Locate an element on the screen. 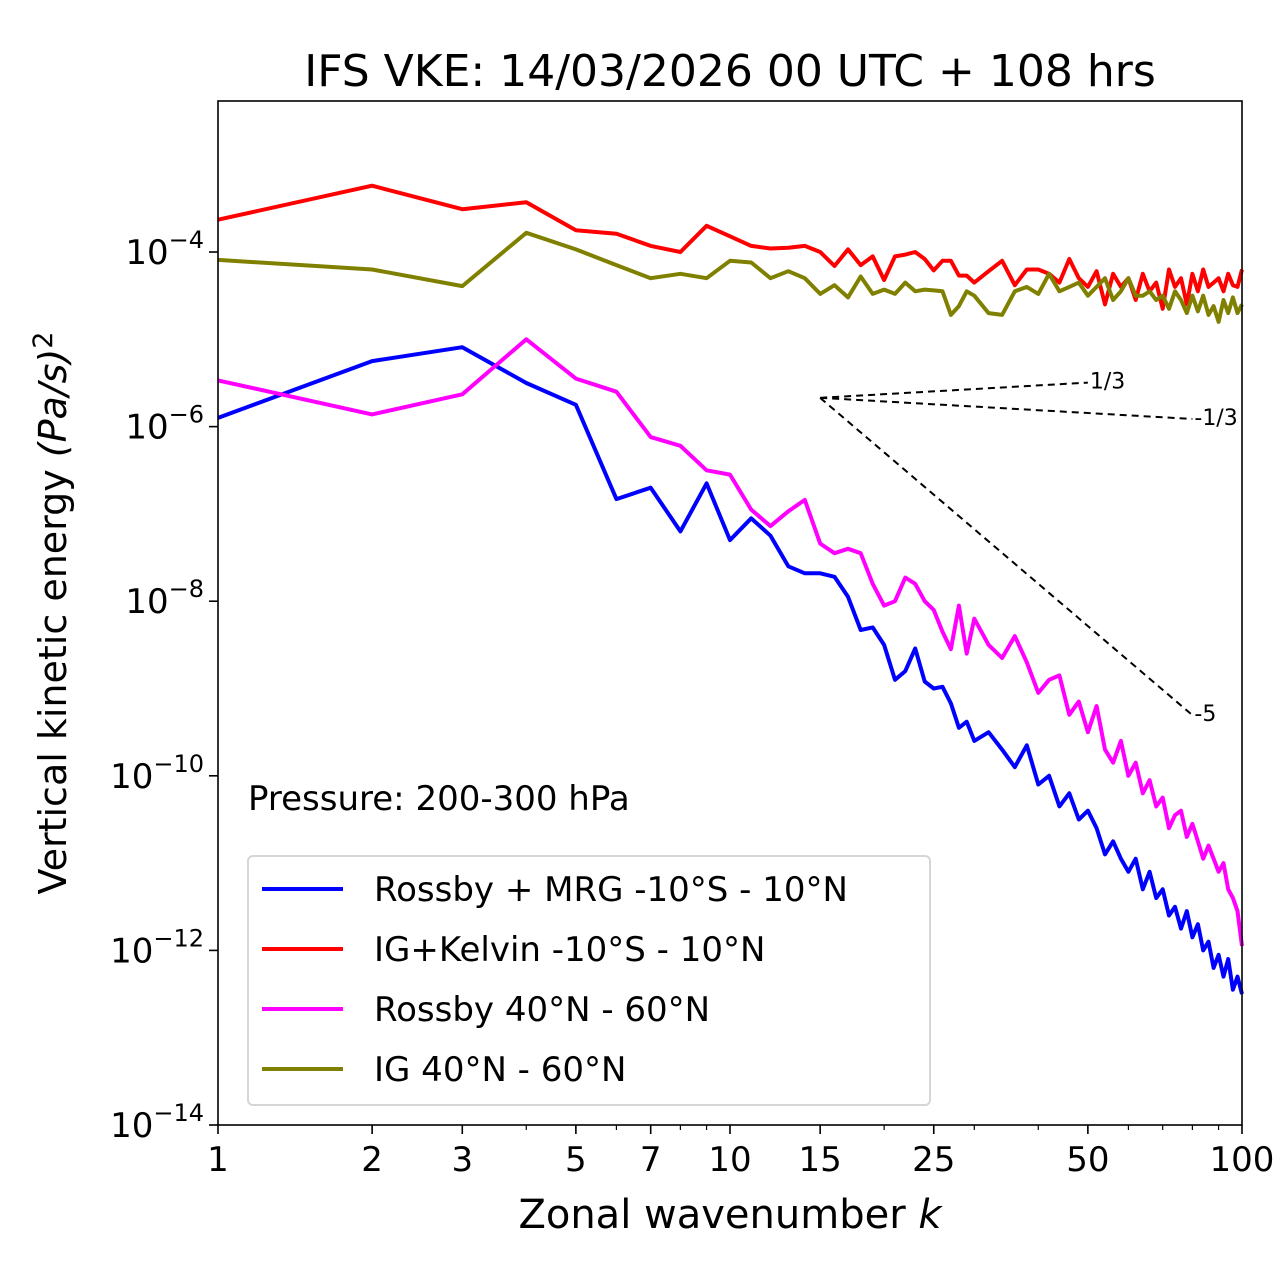 Image resolution: width=1280 pixels, height=1288 pixels. y-tick-label: 10⁻¹⁴ is located at coordinates (157, 1122).